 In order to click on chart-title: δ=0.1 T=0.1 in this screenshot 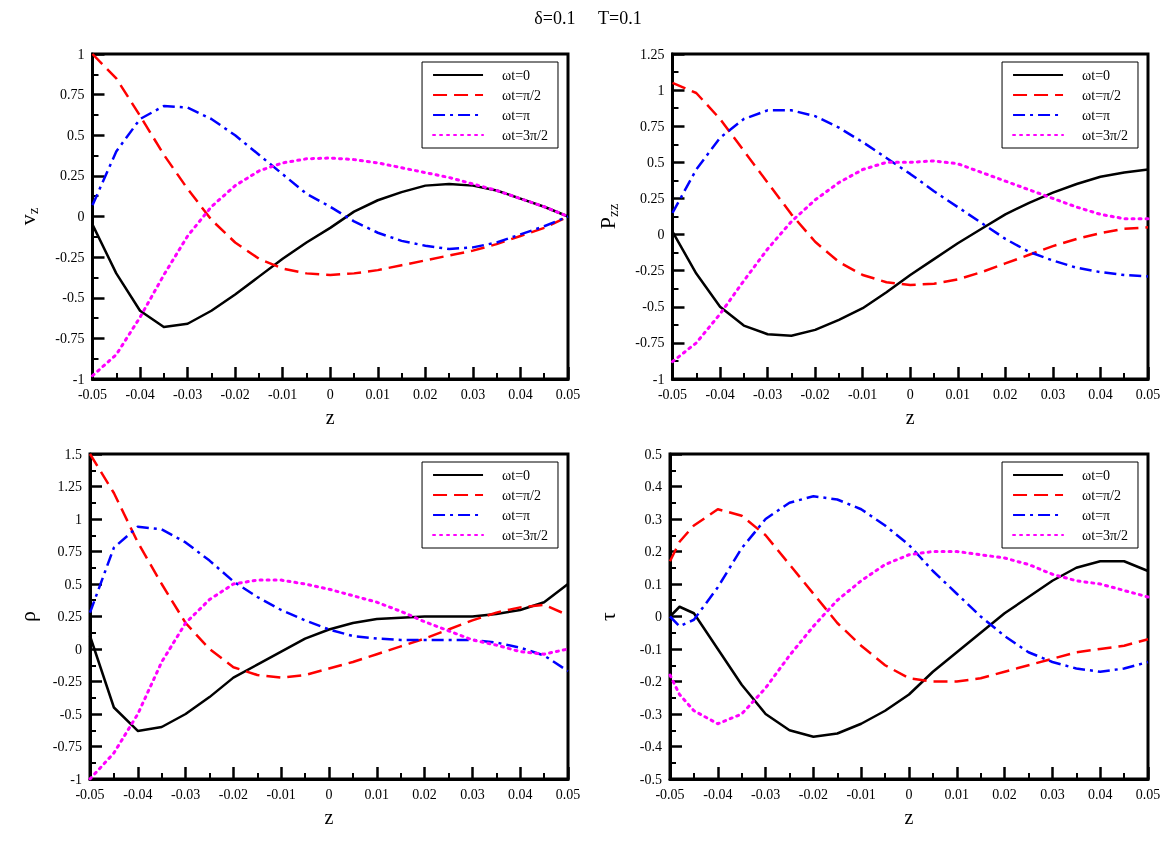, I will do `click(588, 19)`.